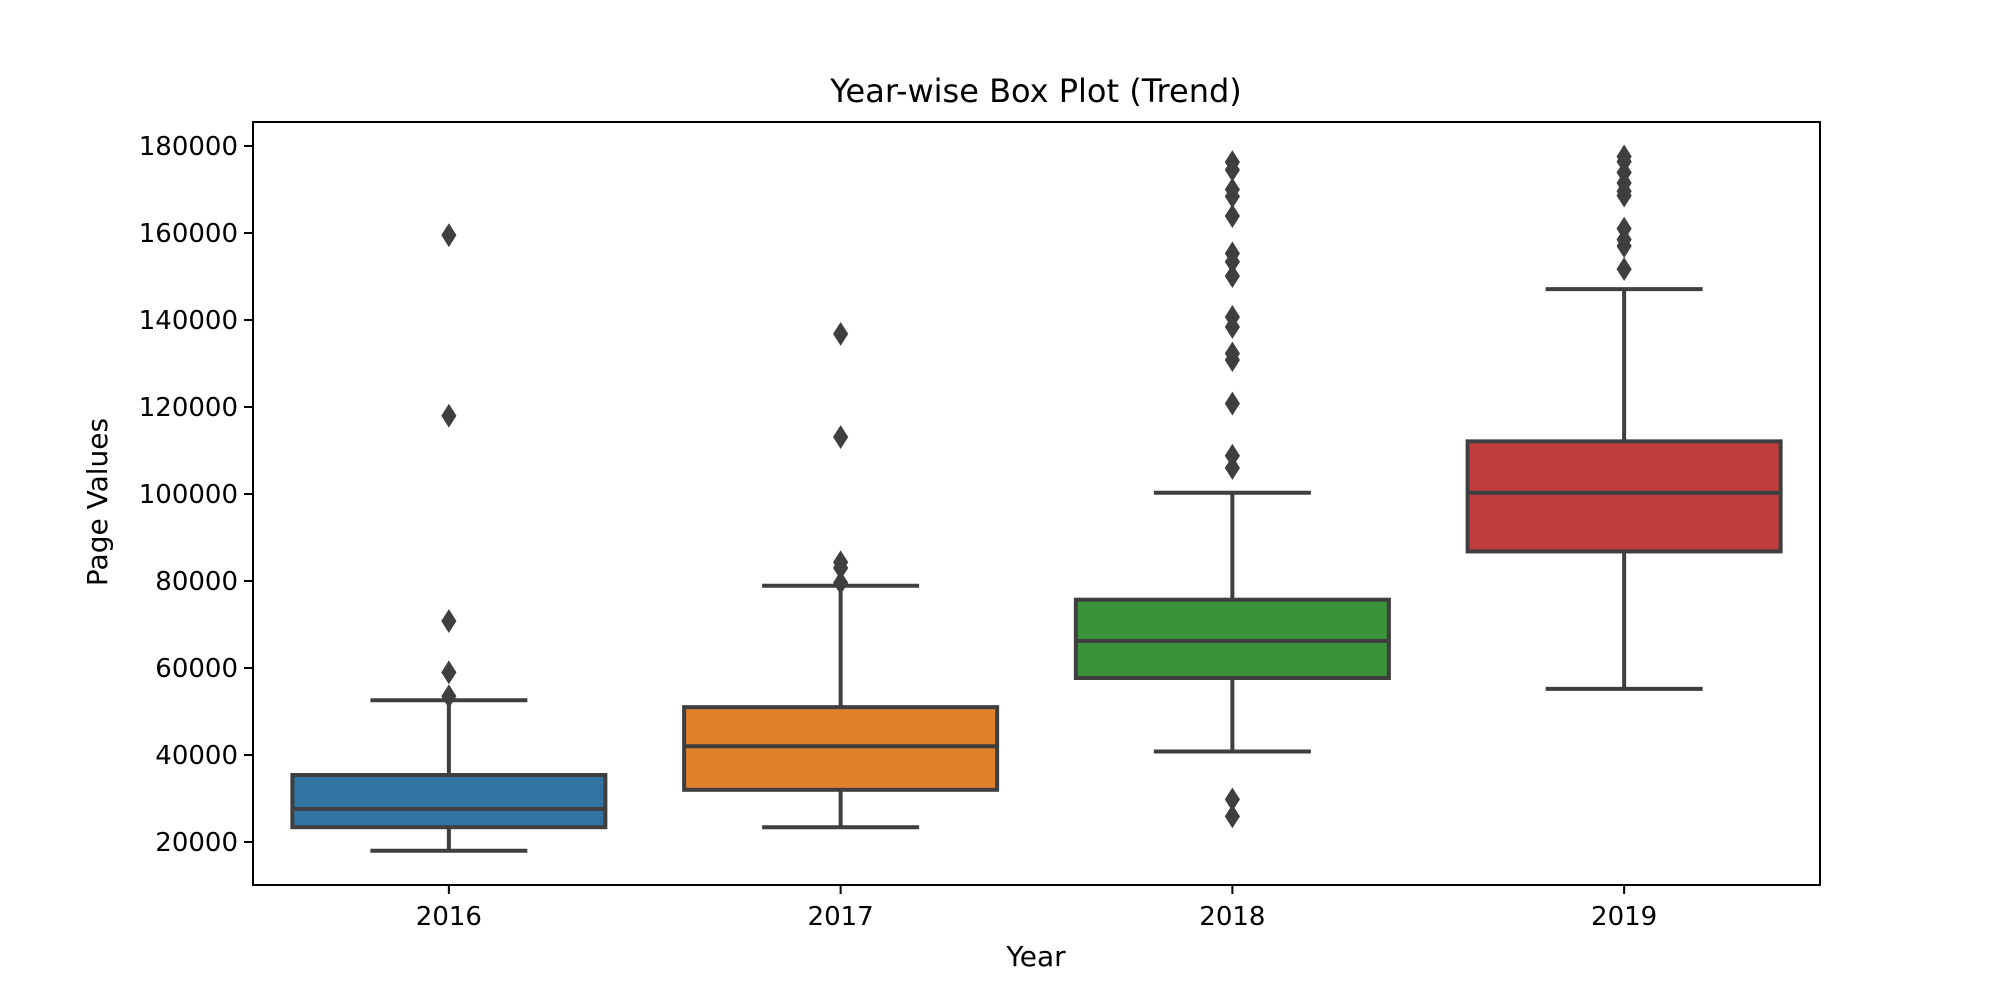 This screenshot has width=2000, height=1004. I want to click on box-2019, so click(1624, 417).